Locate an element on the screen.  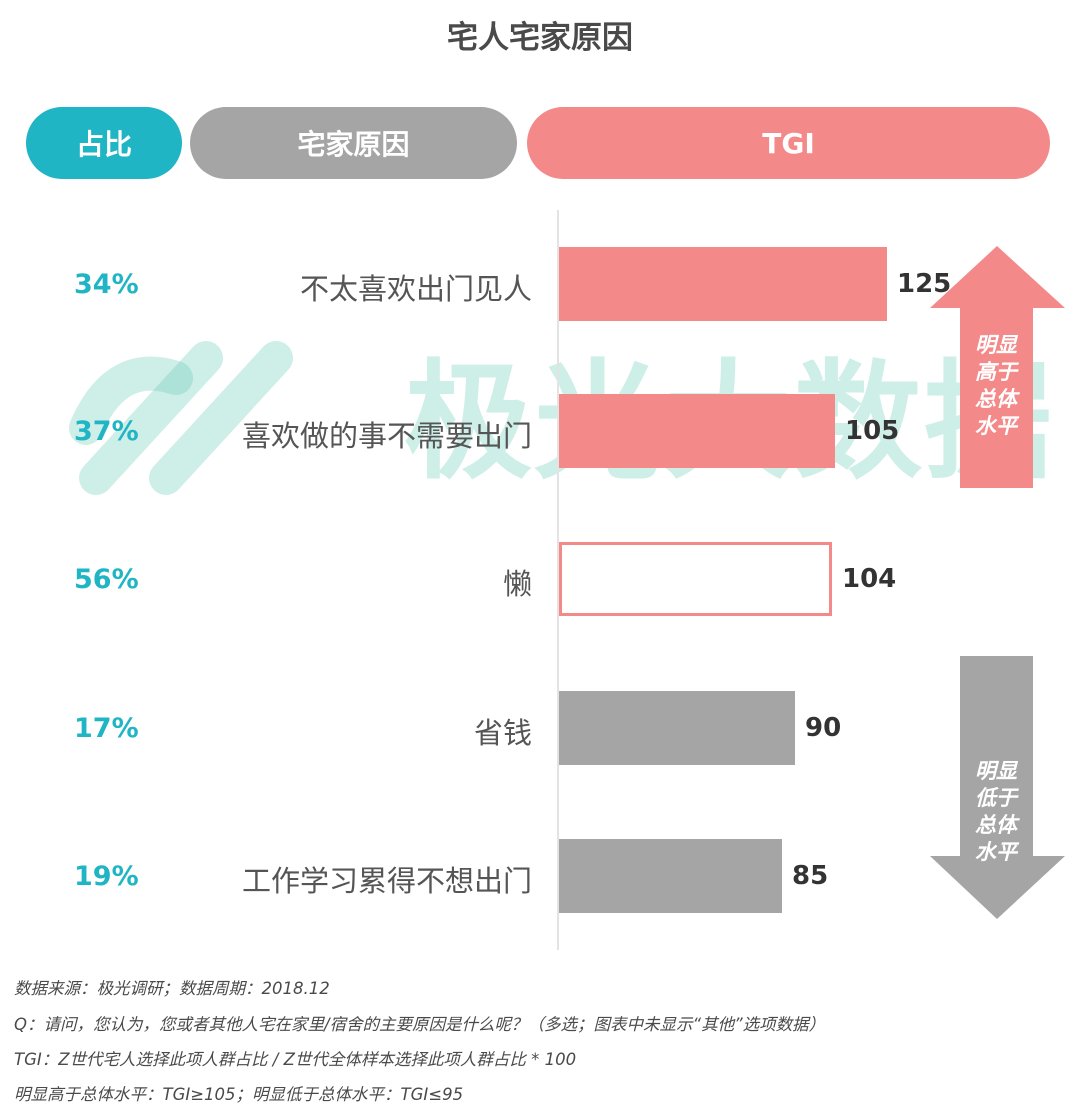
share-value: 34% is located at coordinates (106, 284).